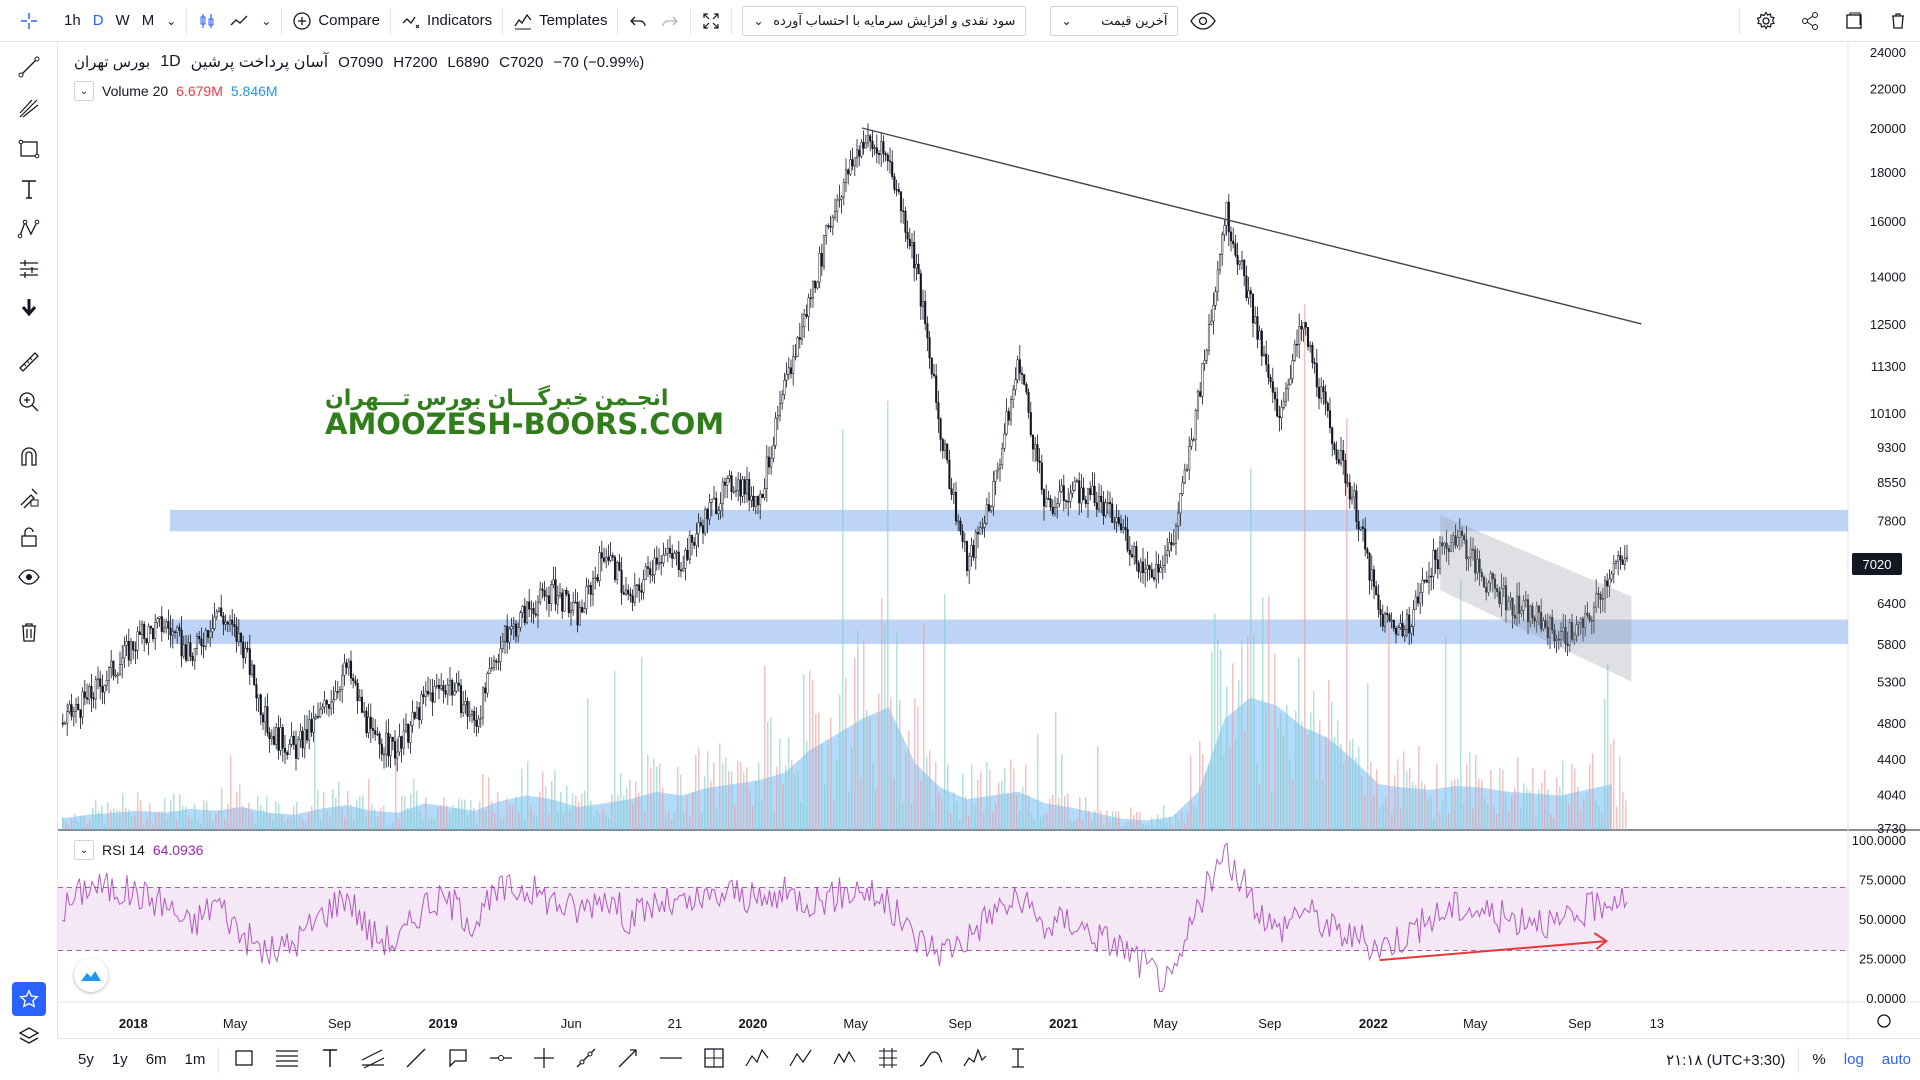 This screenshot has width=1920, height=1080. What do you see at coordinates (29, 457) in the screenshot?
I see `magnet-icon` at bounding box center [29, 457].